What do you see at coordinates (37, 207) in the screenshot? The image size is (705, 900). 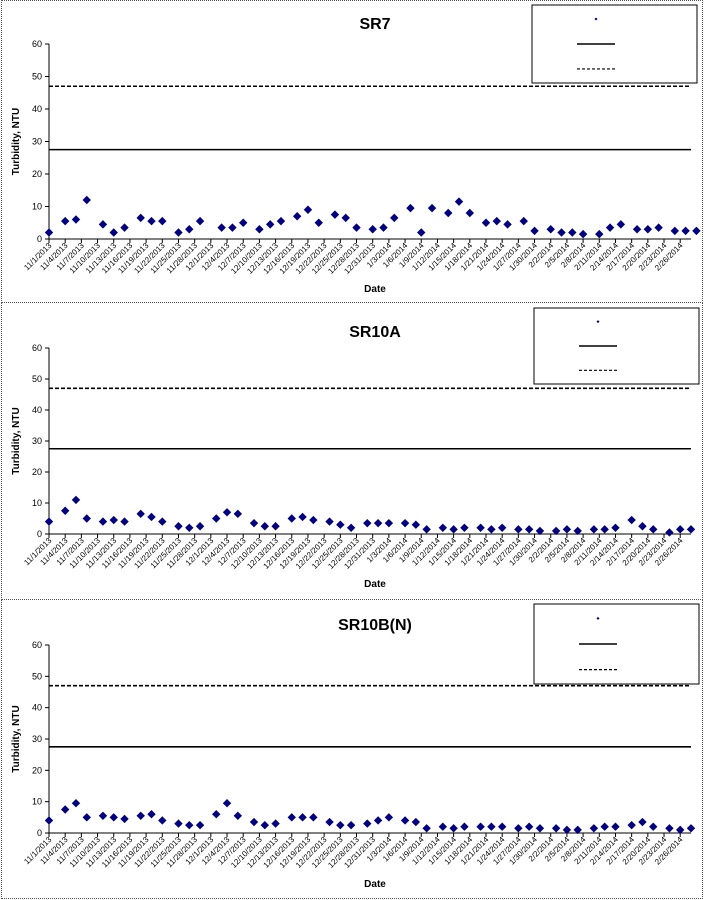 I see `y-tick-label: 10` at bounding box center [37, 207].